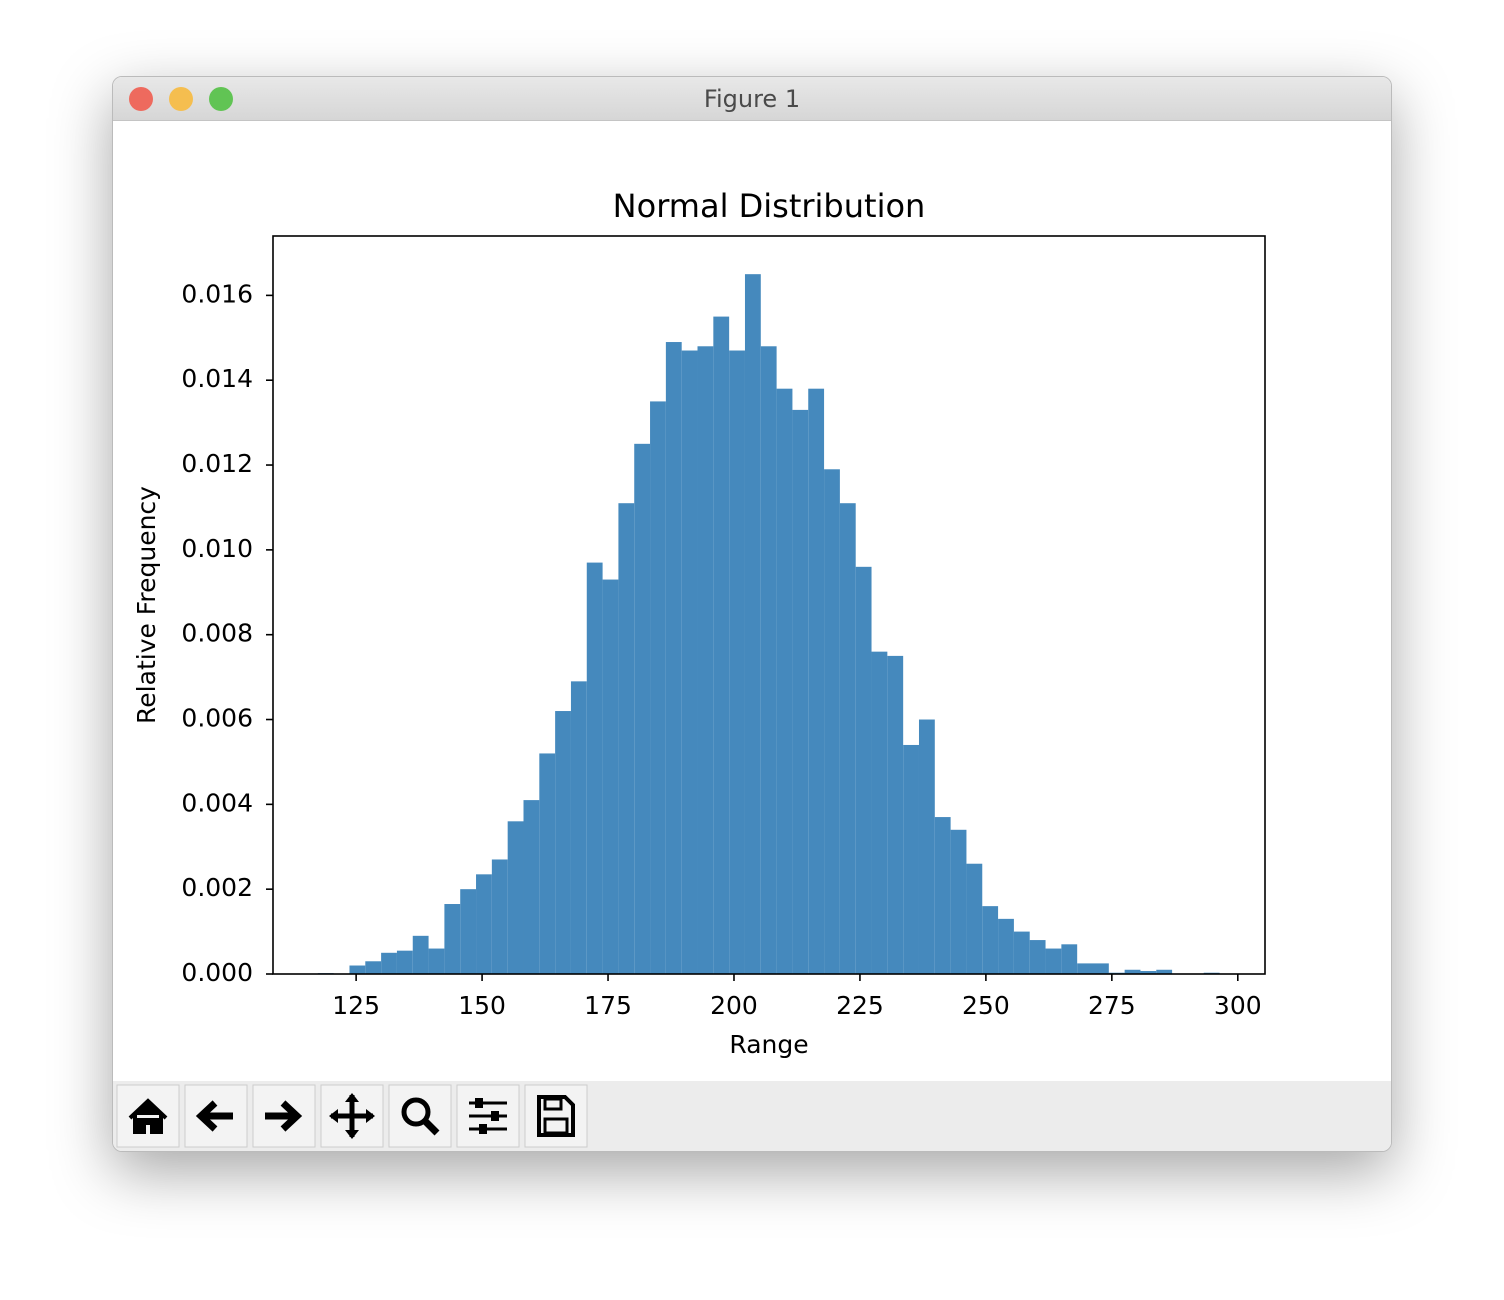 This screenshot has width=1504, height=1300. I want to click on x-tick-label: 300, so click(1238, 1005).